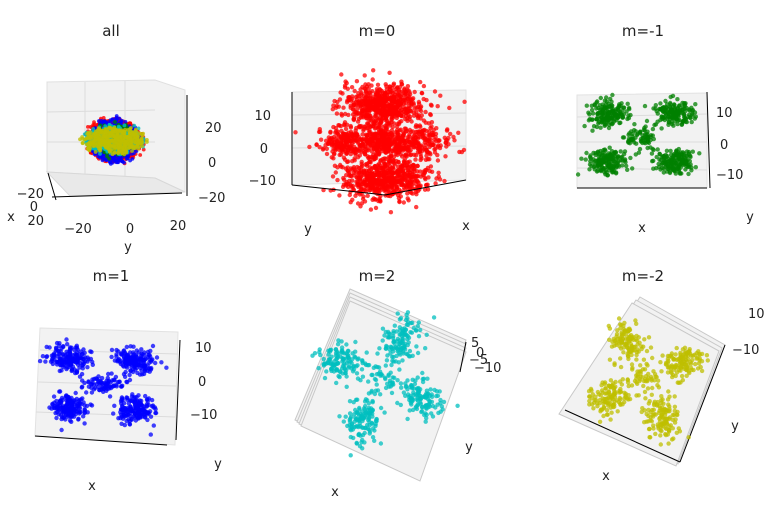 Image resolution: width=782 pixels, height=515 pixels. Describe the element at coordinates (178, 226) in the screenshot. I see `x-tick-label: 20` at that location.